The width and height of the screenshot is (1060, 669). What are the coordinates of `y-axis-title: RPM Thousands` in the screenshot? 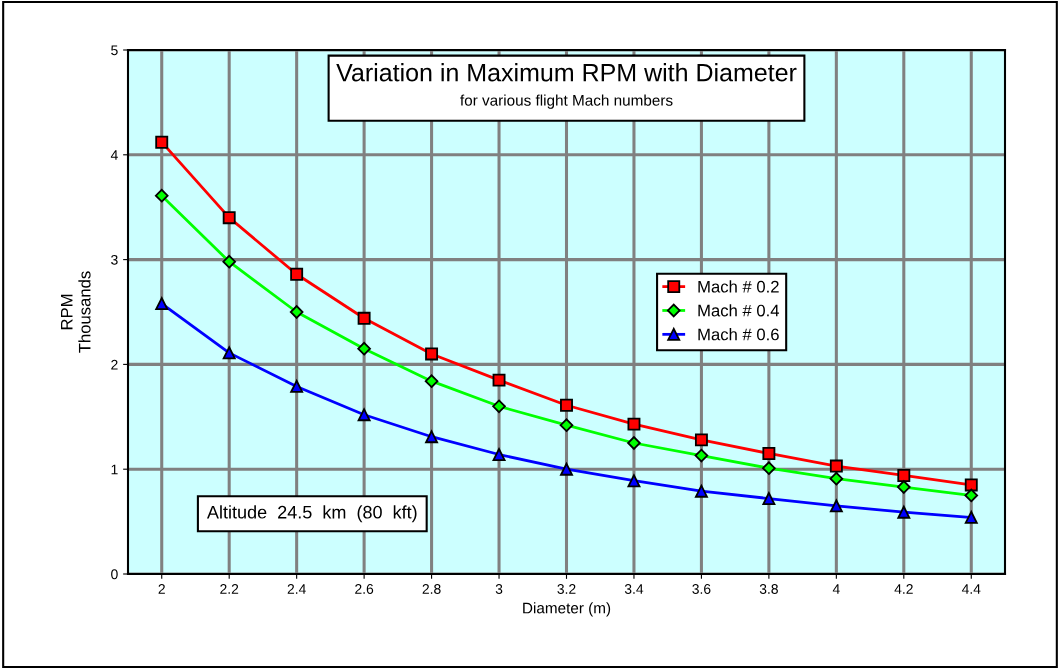 It's located at (76, 312).